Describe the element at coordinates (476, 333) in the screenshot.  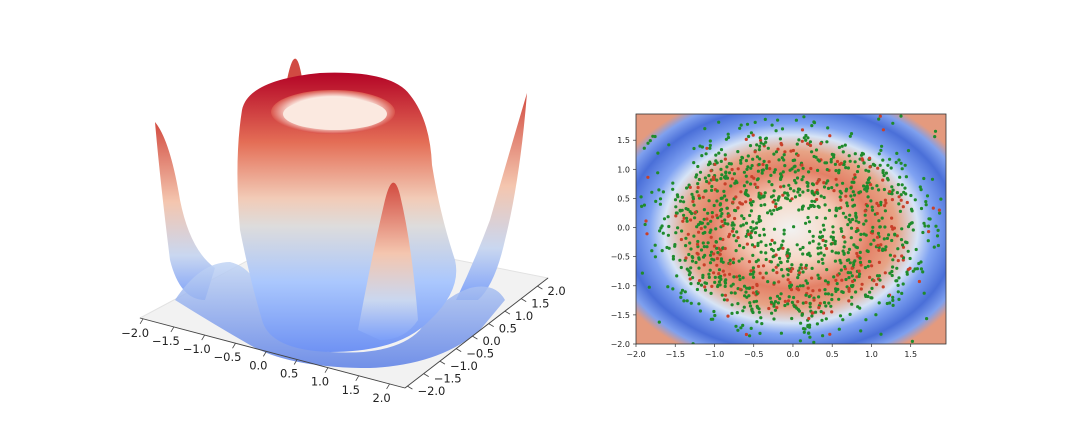
I see `y-axis-line` at that location.